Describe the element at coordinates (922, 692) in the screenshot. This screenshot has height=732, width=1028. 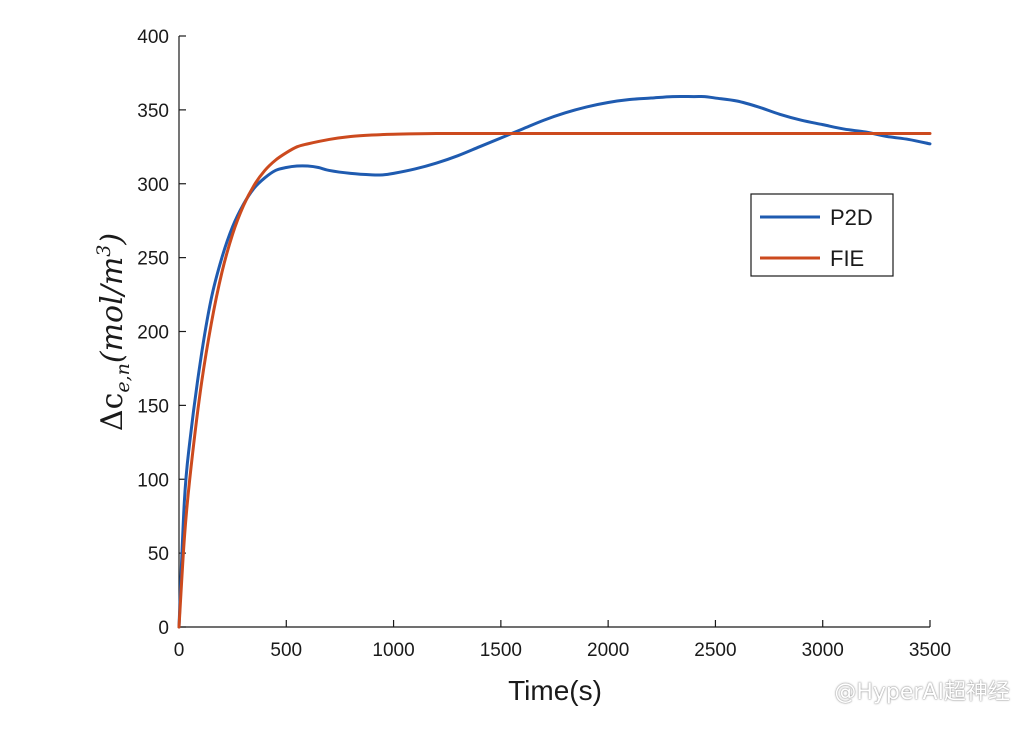
I see `watermark: @HyperAI超神经` at that location.